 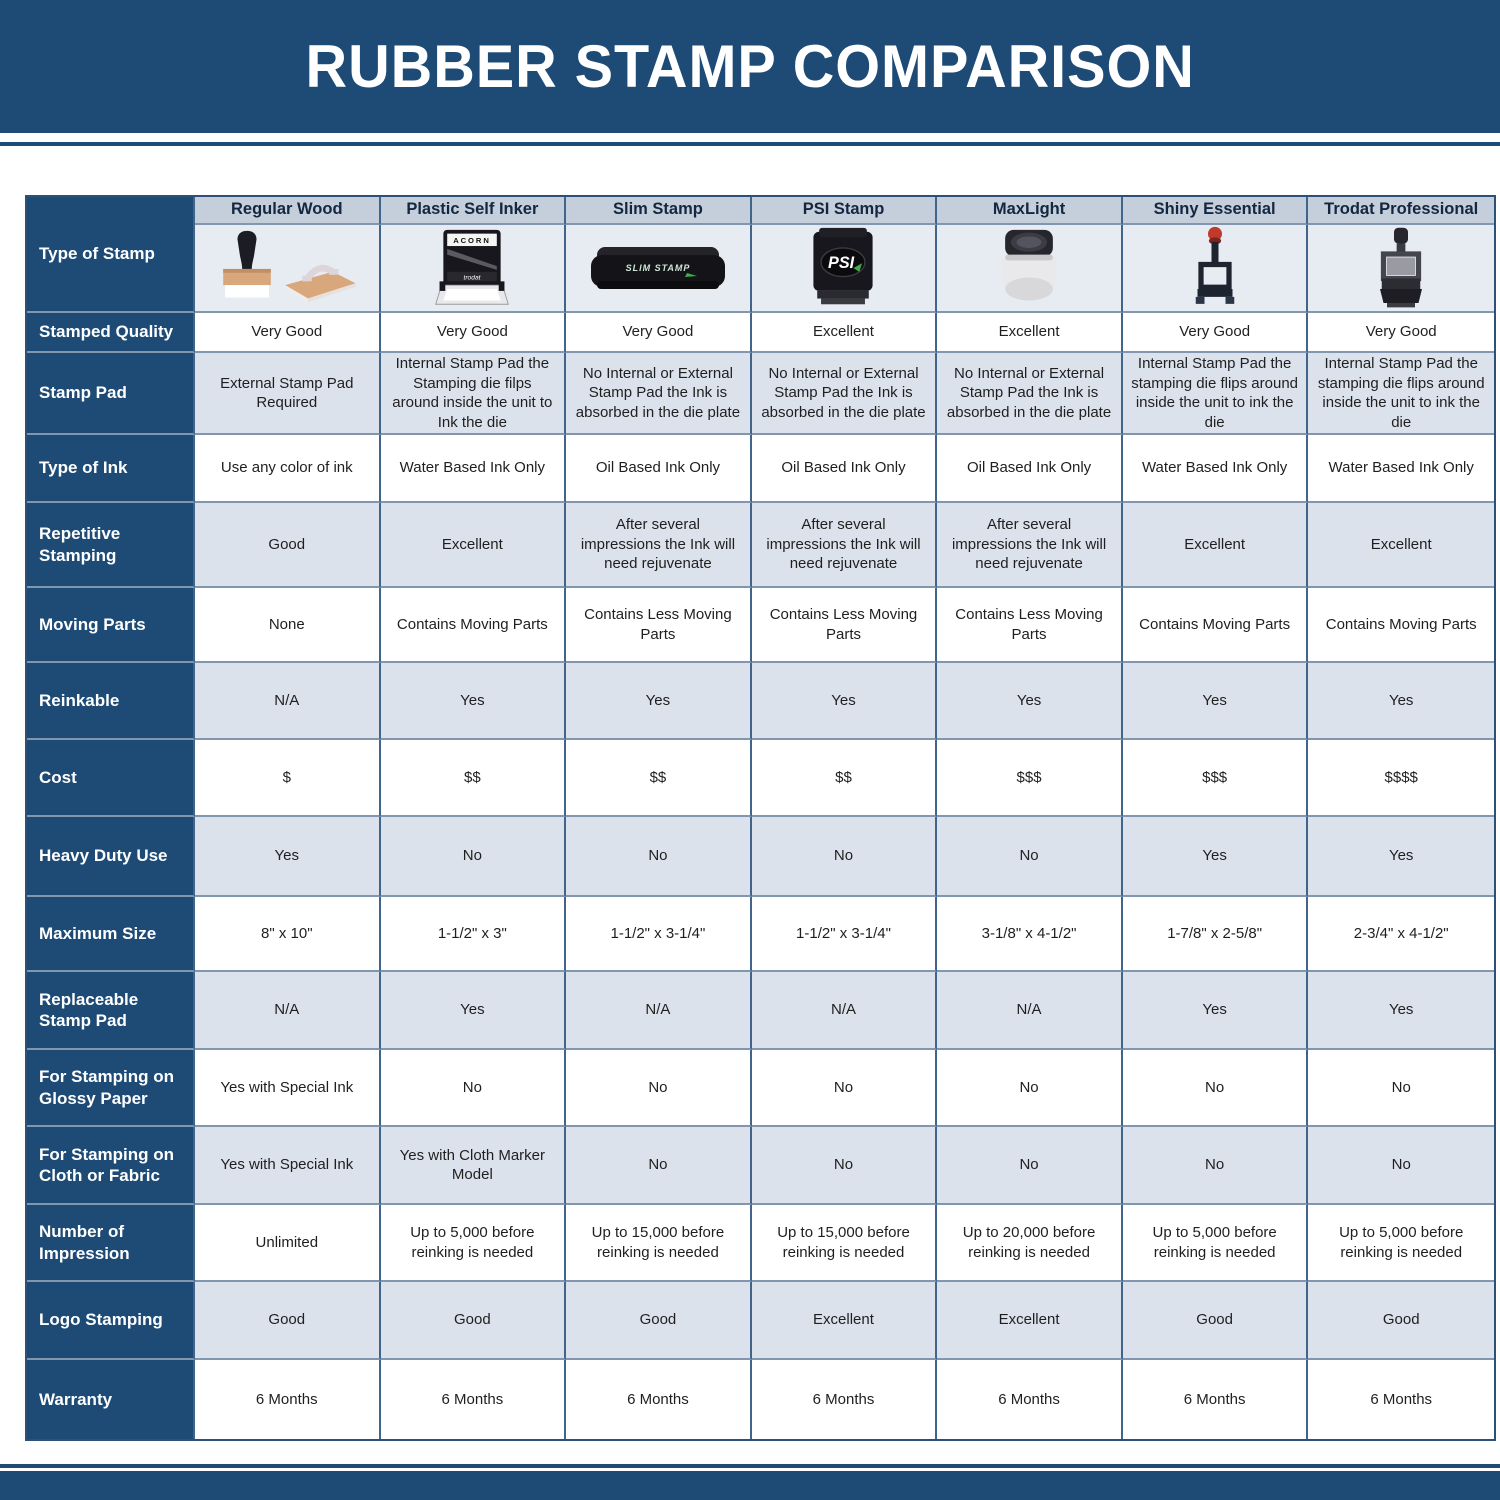 I want to click on psi-stamp-image: PSI, so click(x=844, y=269).